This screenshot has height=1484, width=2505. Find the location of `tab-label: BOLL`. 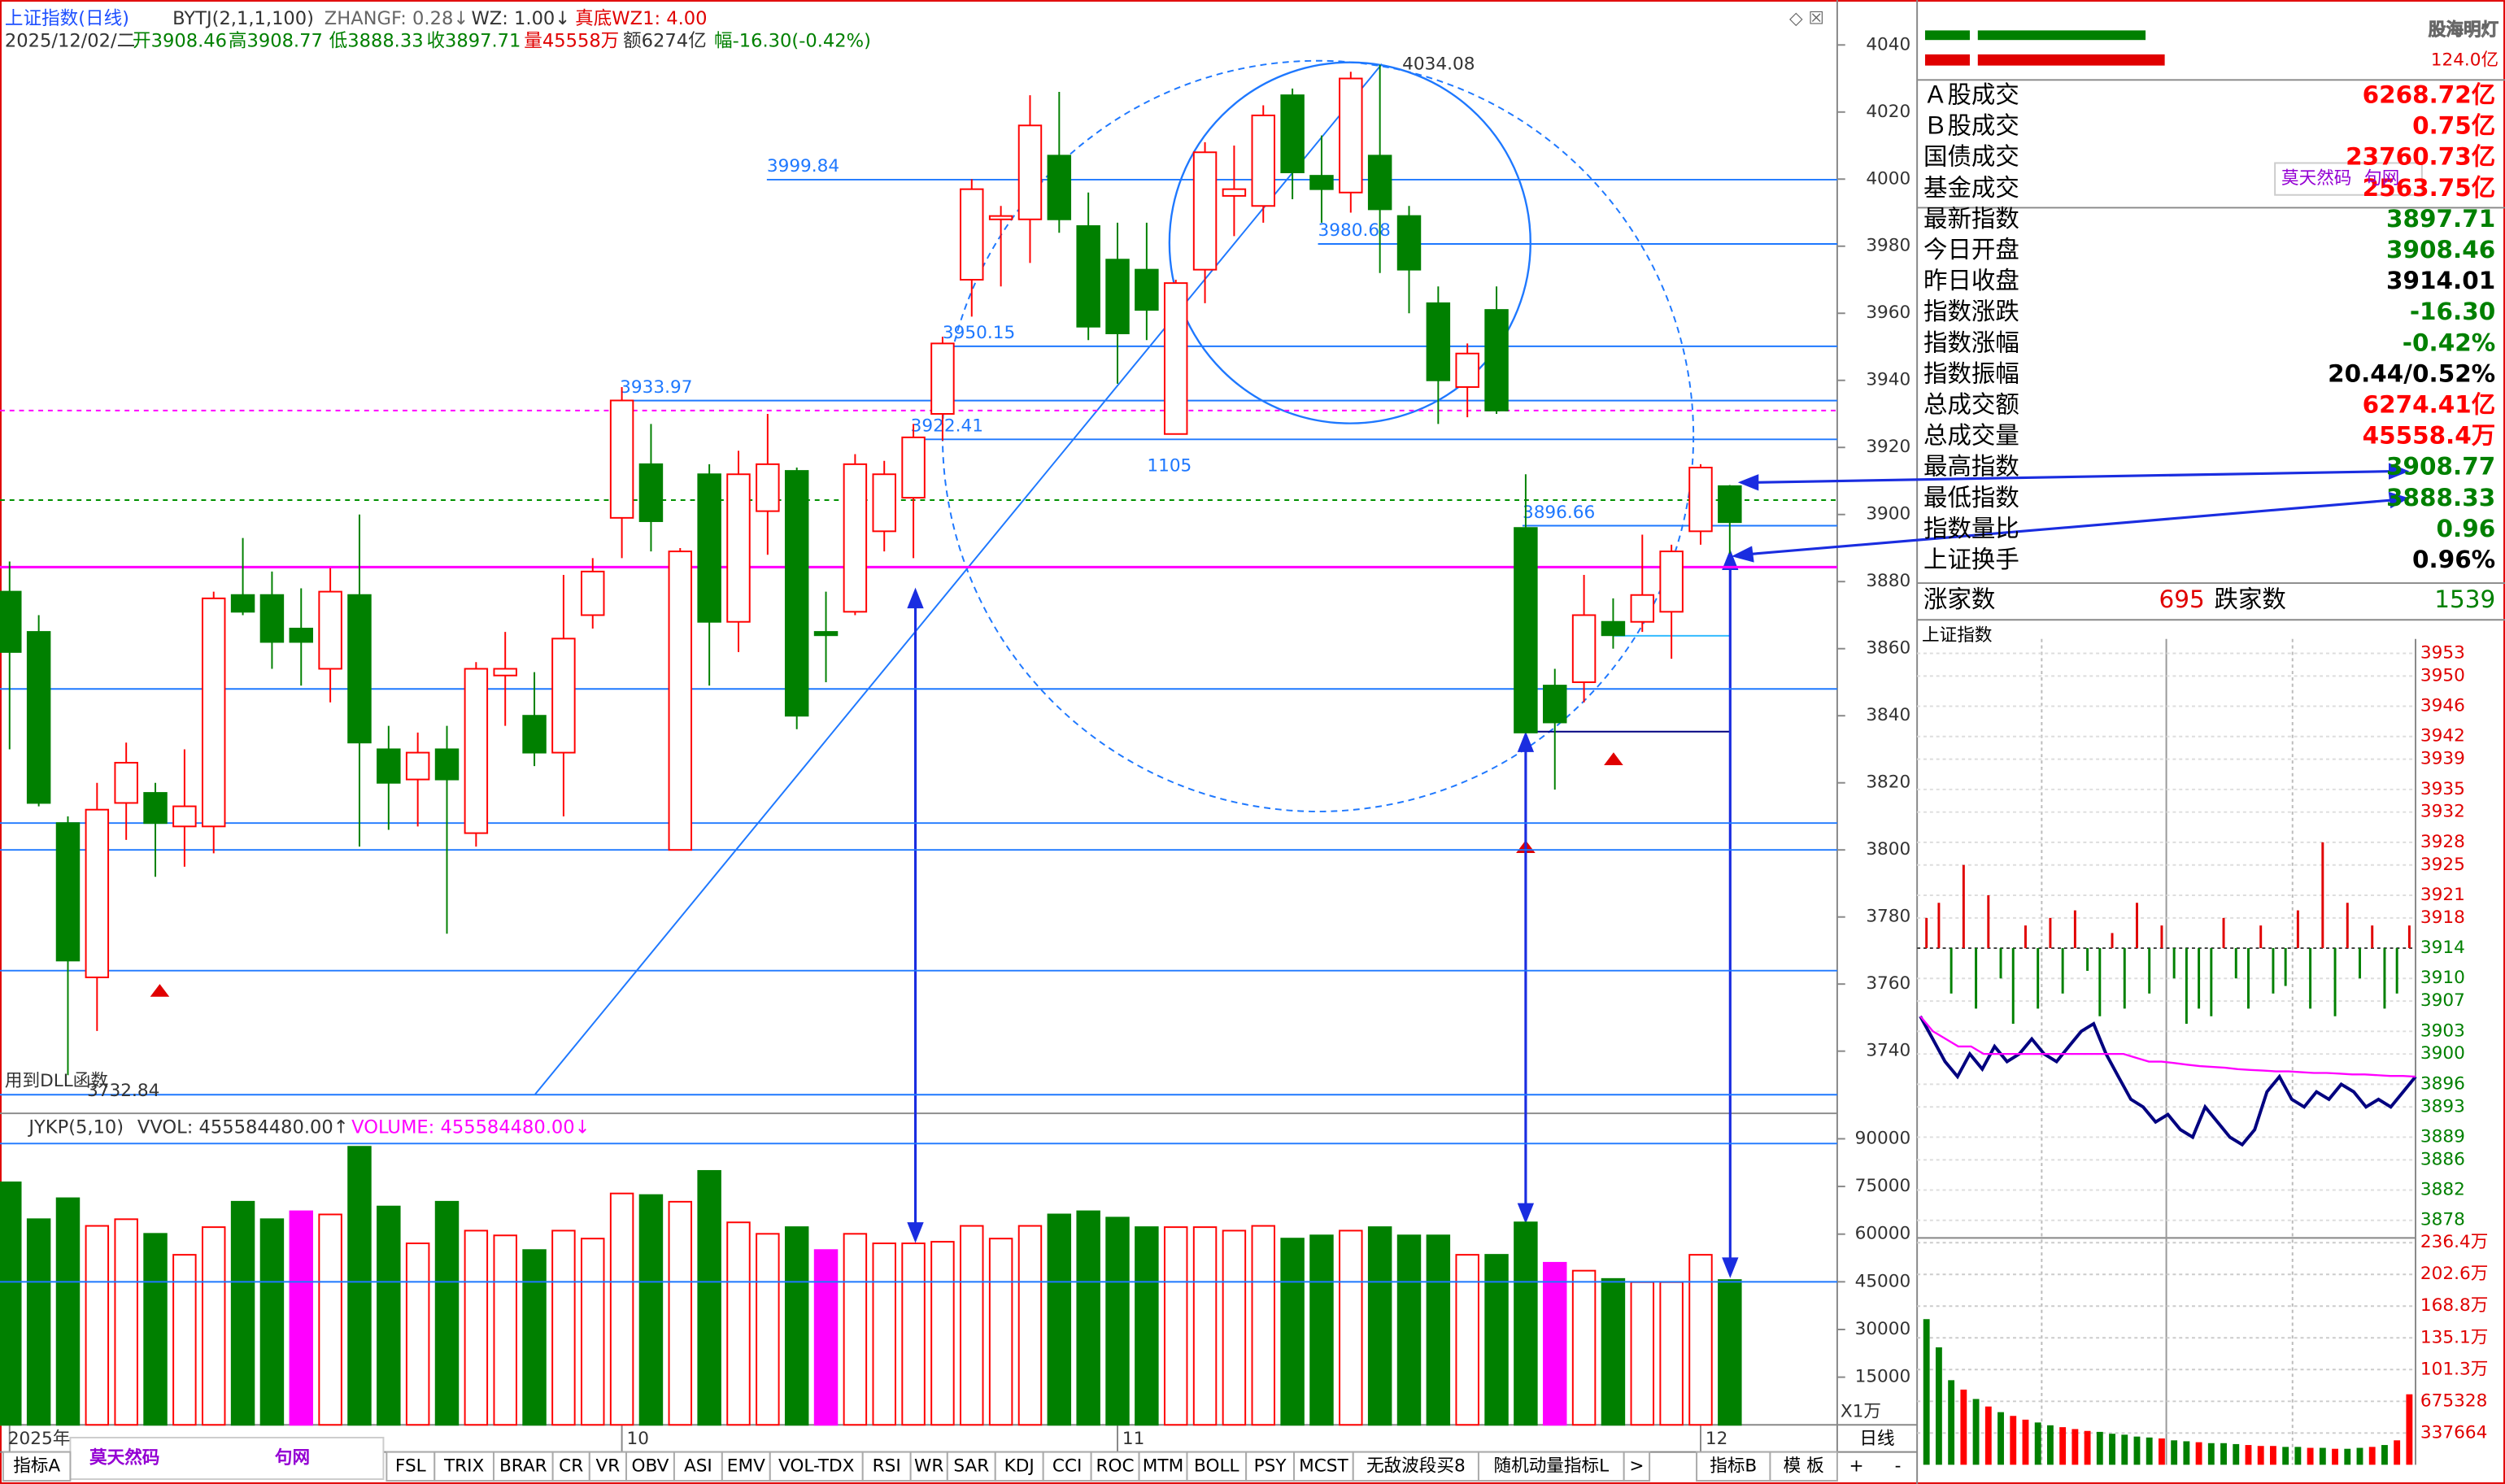

tab-label: BOLL is located at coordinates (1217, 1466).